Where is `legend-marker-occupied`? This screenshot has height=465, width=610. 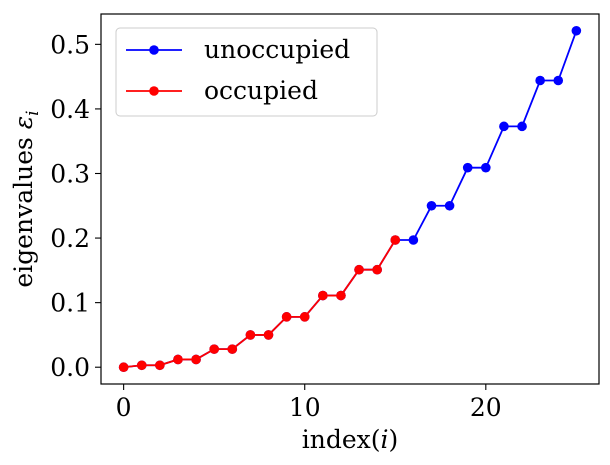
legend-marker-occupied is located at coordinates (154, 91).